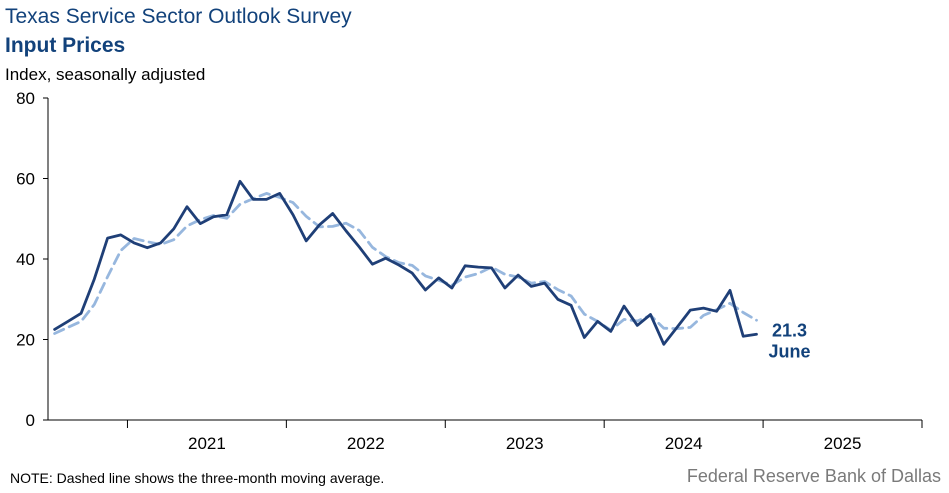 The image size is (949, 493). I want to click on chart-title: Texas Service Sector Outlook Survey, so click(178, 16).